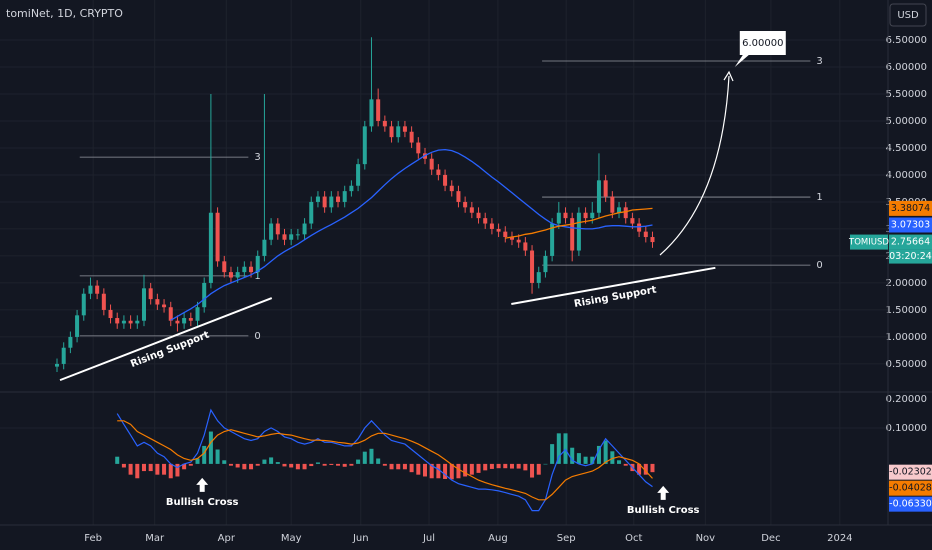 This screenshot has width=932, height=550. I want to click on countdown-tag, so click(910, 256).